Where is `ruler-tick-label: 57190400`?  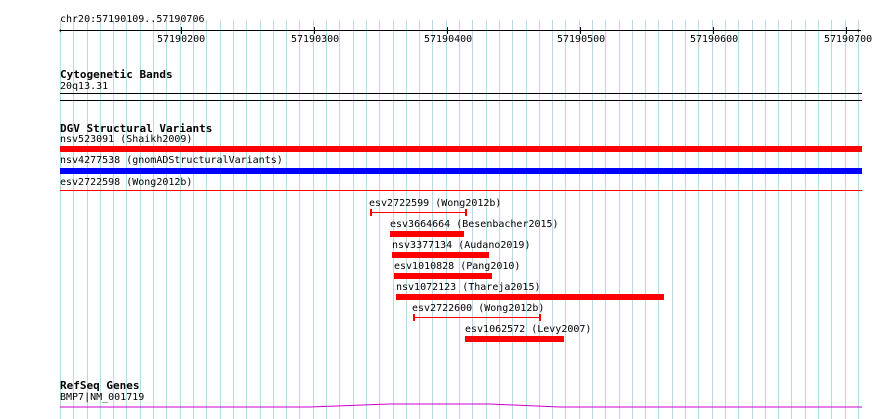
ruler-tick-label: 57190400 is located at coordinates (448, 39).